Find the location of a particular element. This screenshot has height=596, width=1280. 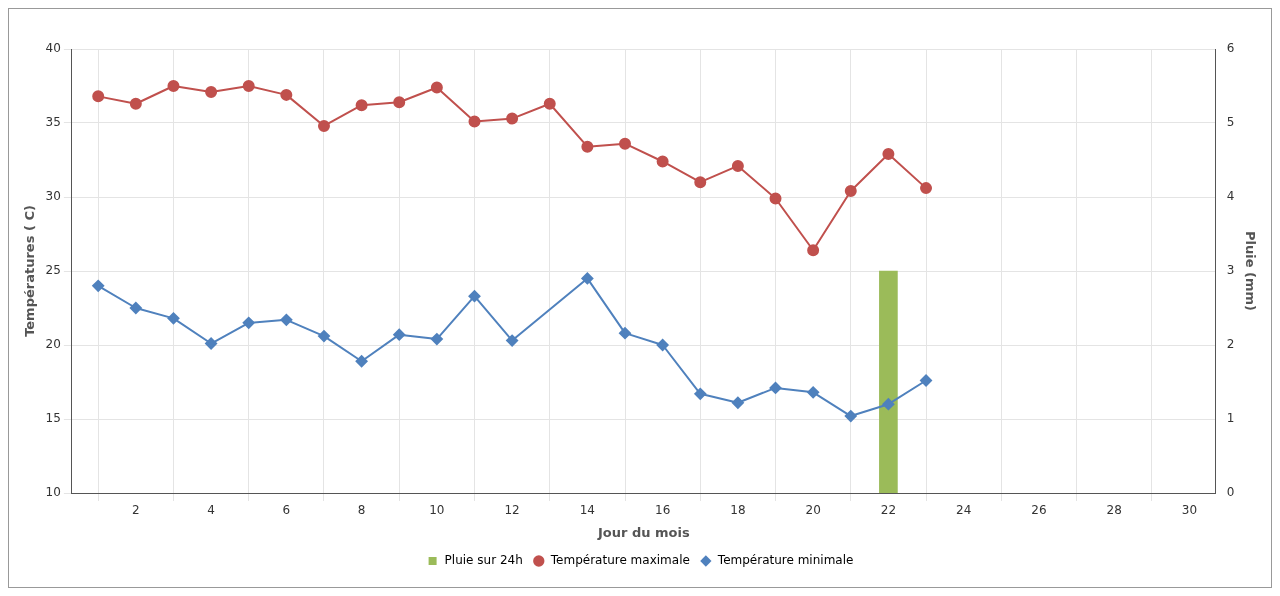

x-tick-label: 2 is located at coordinates (136, 510).